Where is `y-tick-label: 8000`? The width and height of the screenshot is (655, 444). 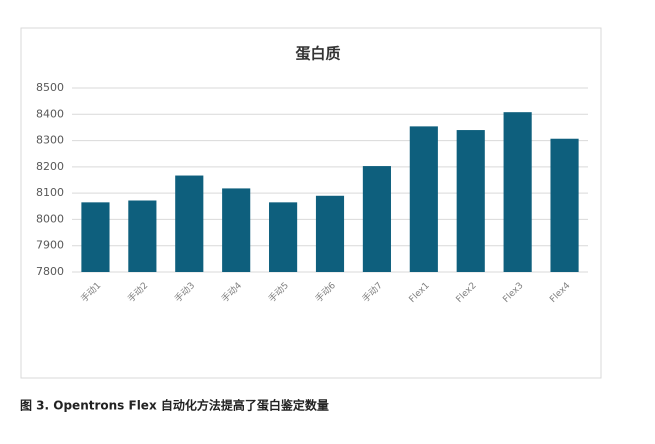
y-tick-label: 8000 is located at coordinates (50, 218).